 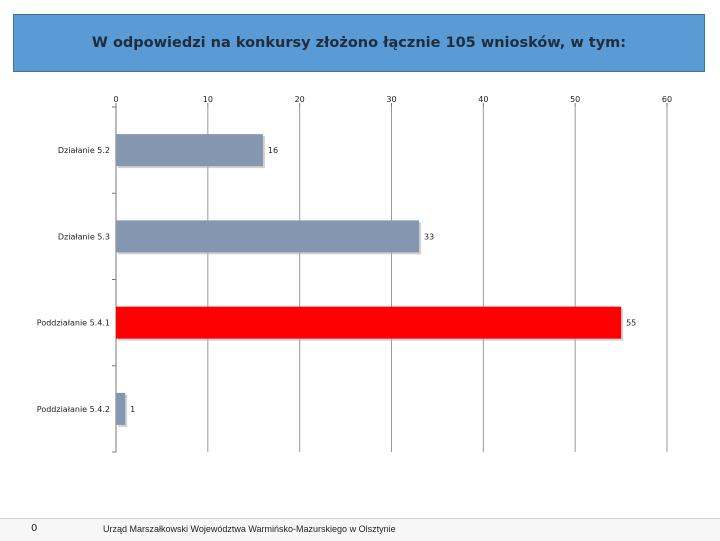 I want to click on x-tick-label: 60, so click(x=667, y=99).